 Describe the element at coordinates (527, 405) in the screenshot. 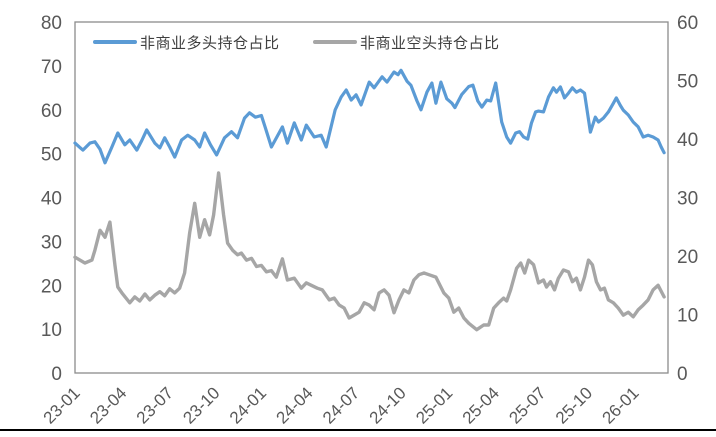

I see `x-axis-tick-label: 25-07` at that location.